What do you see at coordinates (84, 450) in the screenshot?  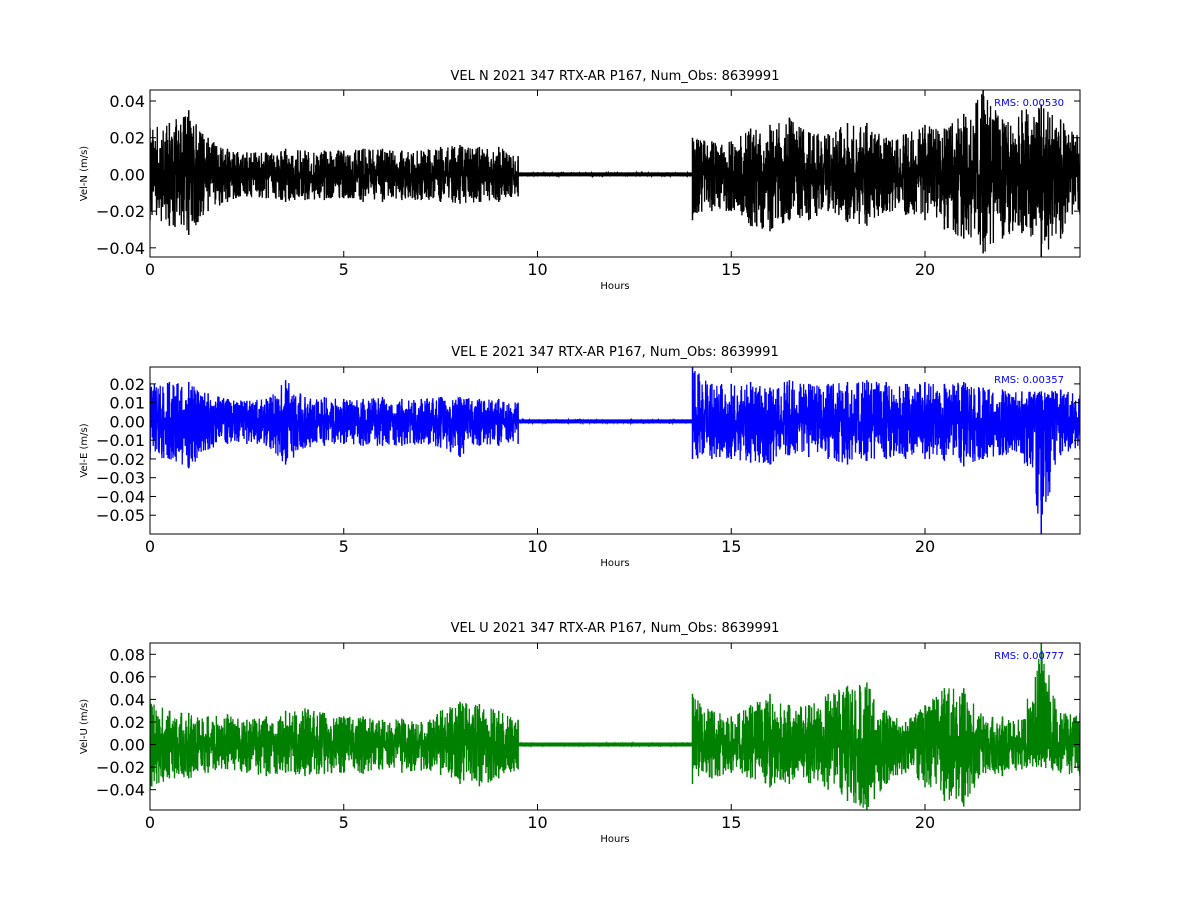 I see `y-axis-label: Vel-E (m/s)` at bounding box center [84, 450].